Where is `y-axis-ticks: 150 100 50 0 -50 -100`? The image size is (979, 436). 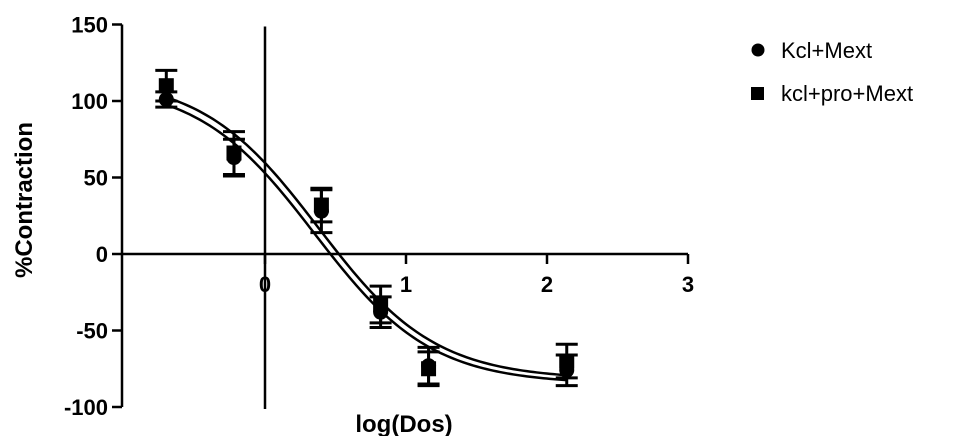
y-axis-ticks: 150 100 50 0 -50 -100 is located at coordinates (93, 216).